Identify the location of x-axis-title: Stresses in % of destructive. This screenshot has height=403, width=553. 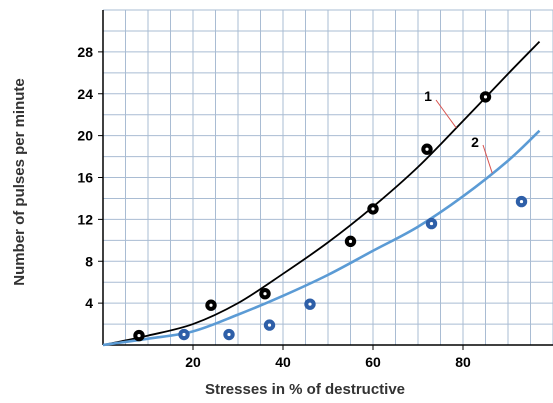
(305, 389).